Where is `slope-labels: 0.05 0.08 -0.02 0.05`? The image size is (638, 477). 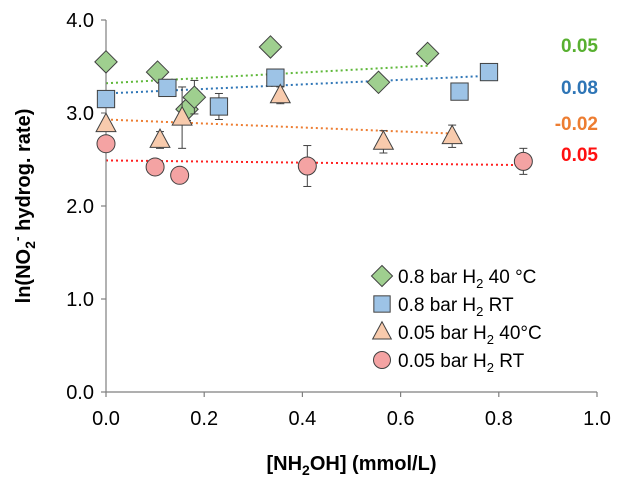
slope-labels: 0.05 0.08 -0.02 0.05 is located at coordinates (577, 101).